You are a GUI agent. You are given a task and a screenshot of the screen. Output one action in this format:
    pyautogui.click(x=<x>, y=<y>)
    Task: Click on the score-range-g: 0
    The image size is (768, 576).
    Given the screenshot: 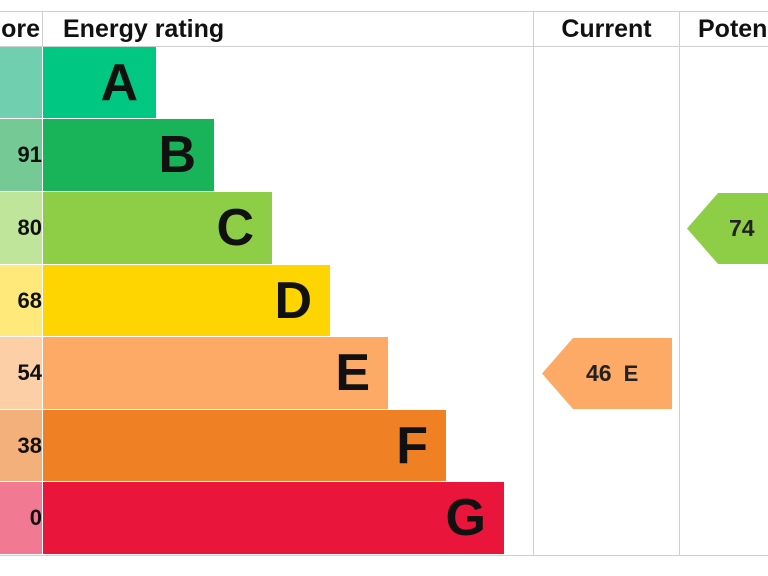 What is the action you would take?
    pyautogui.click(x=21, y=518)
    